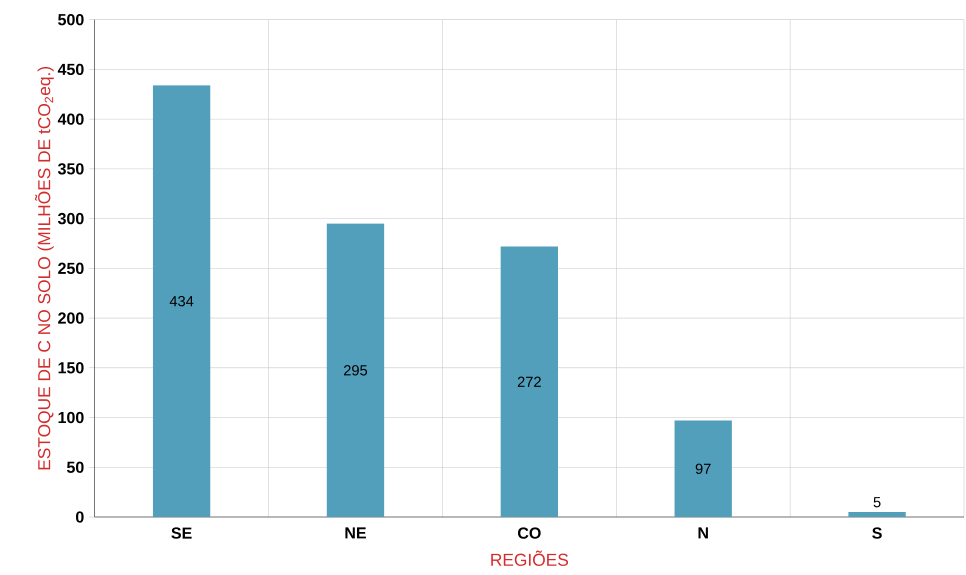 The width and height of the screenshot is (966, 575). Describe the element at coordinates (877, 502) in the screenshot. I see `data-label: 5` at that location.